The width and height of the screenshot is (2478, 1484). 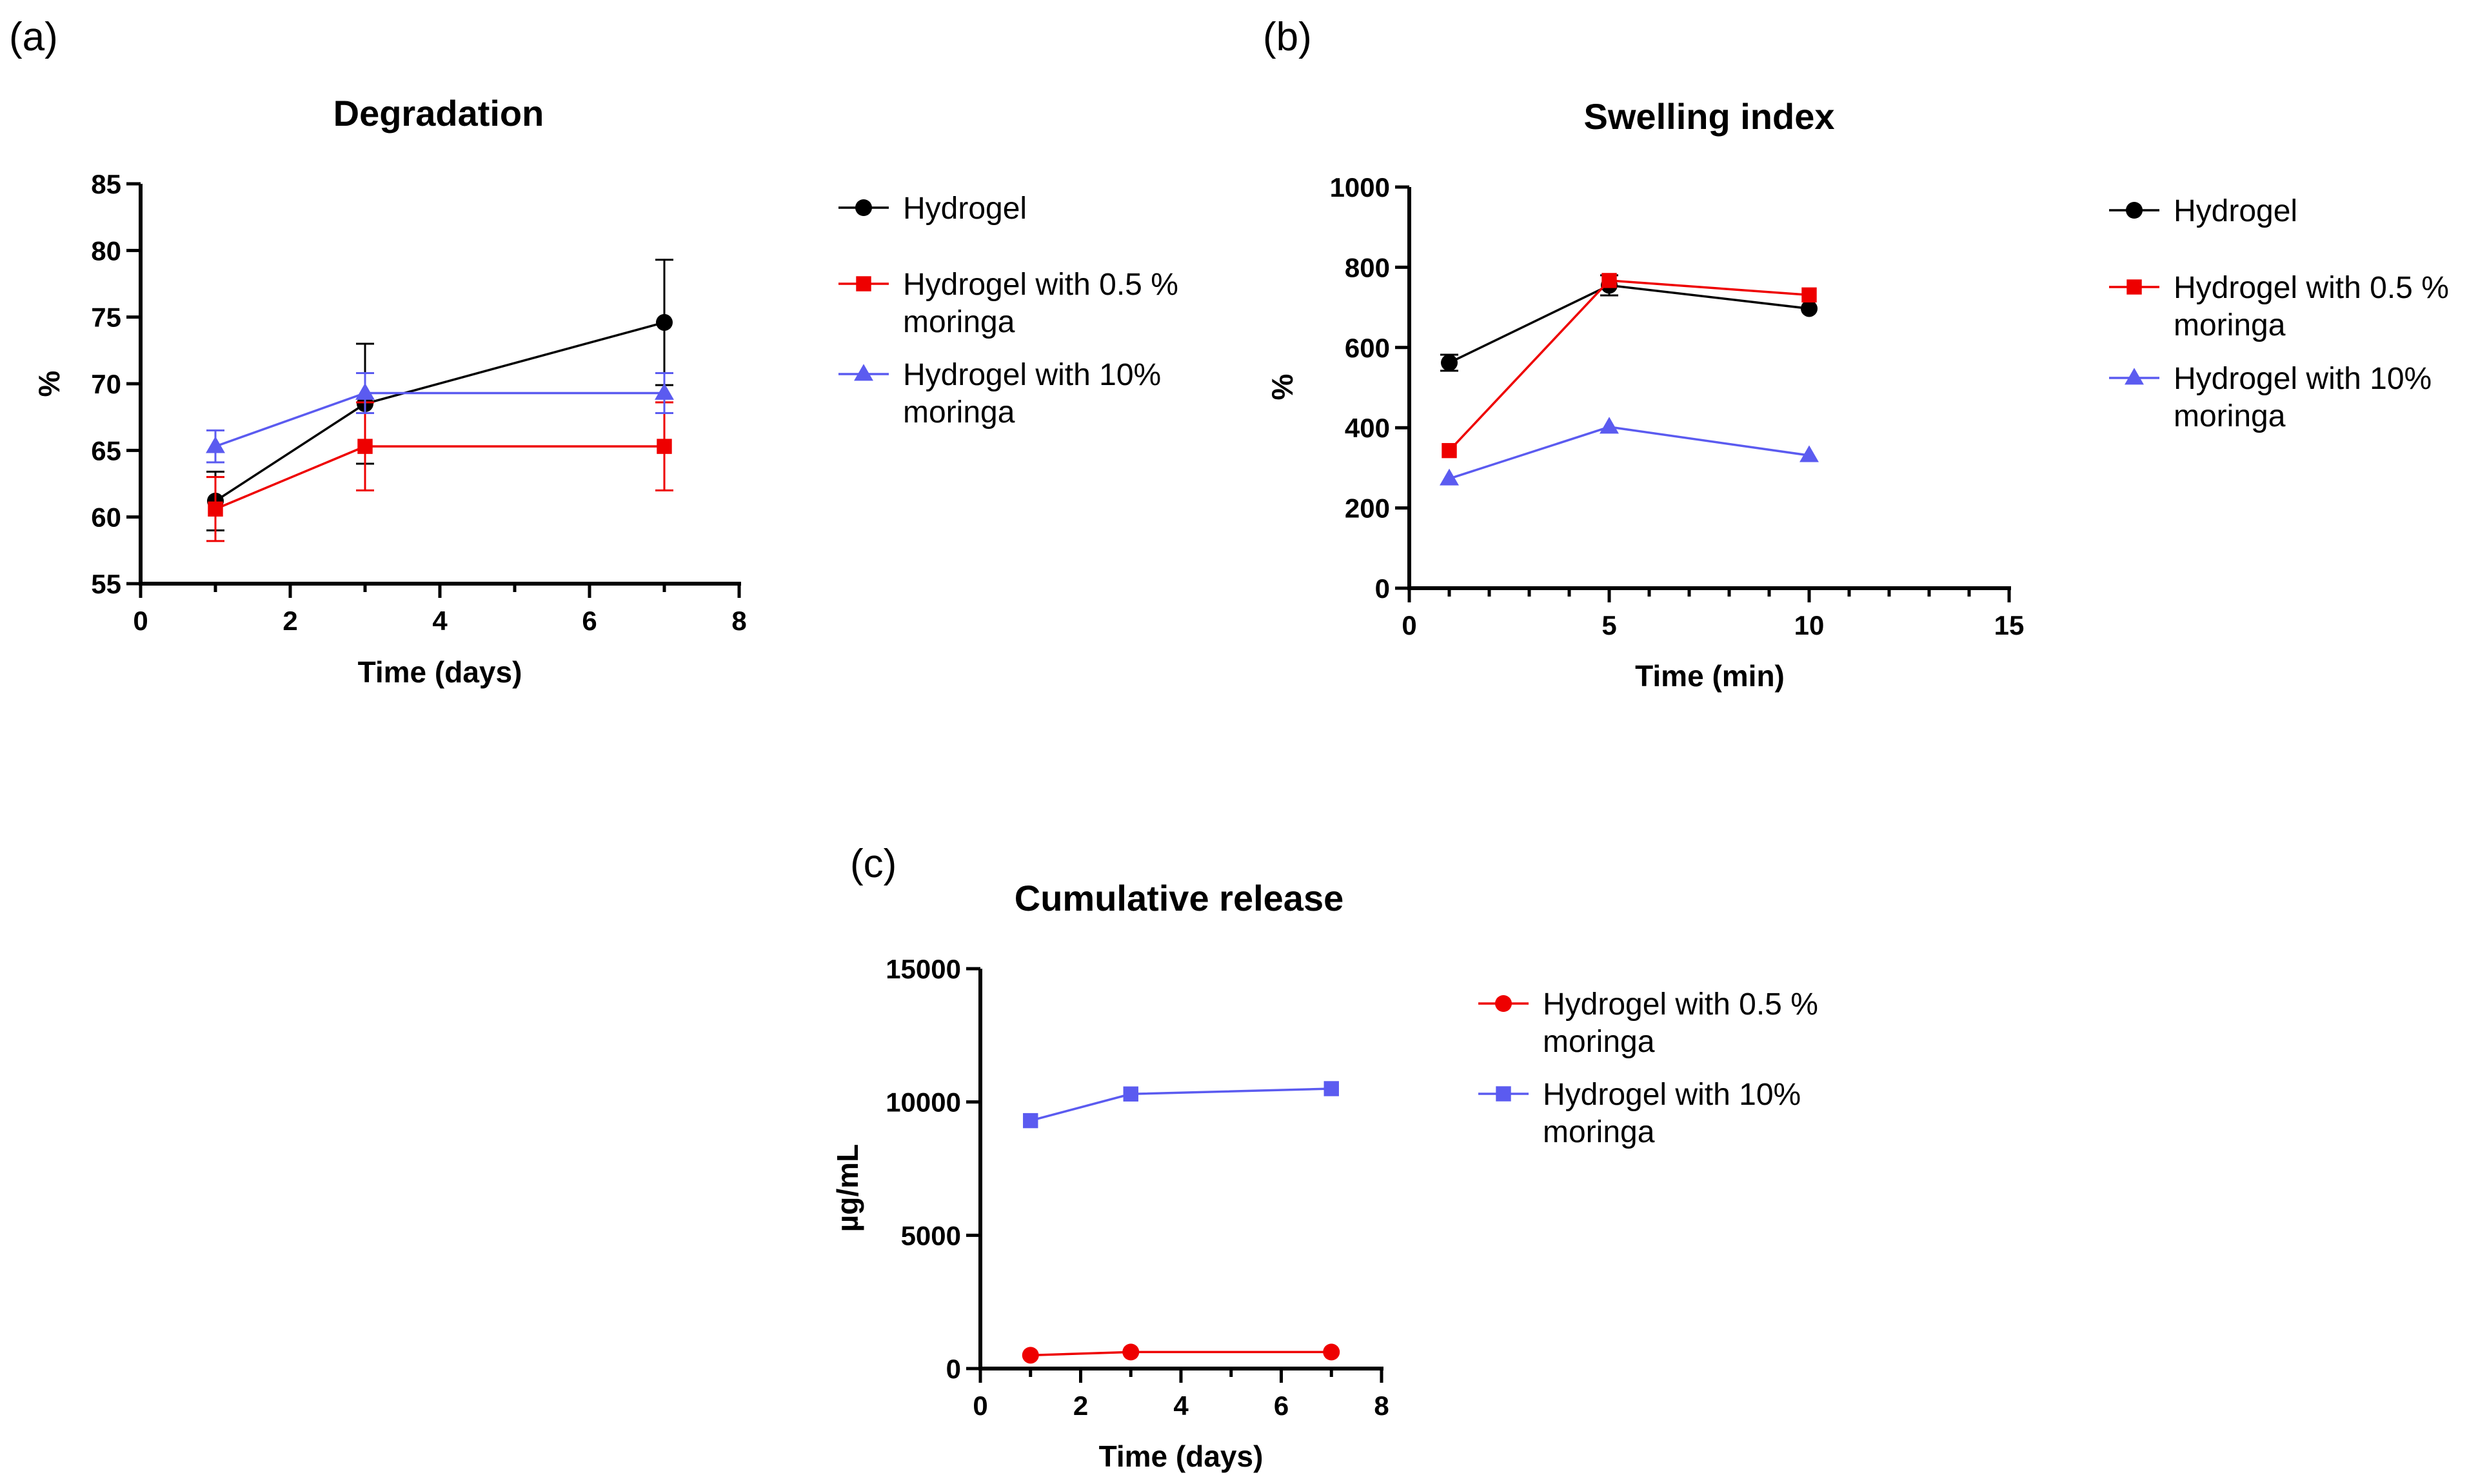 What do you see at coordinates (33, 37) in the screenshot?
I see `panel-label: (a)` at bounding box center [33, 37].